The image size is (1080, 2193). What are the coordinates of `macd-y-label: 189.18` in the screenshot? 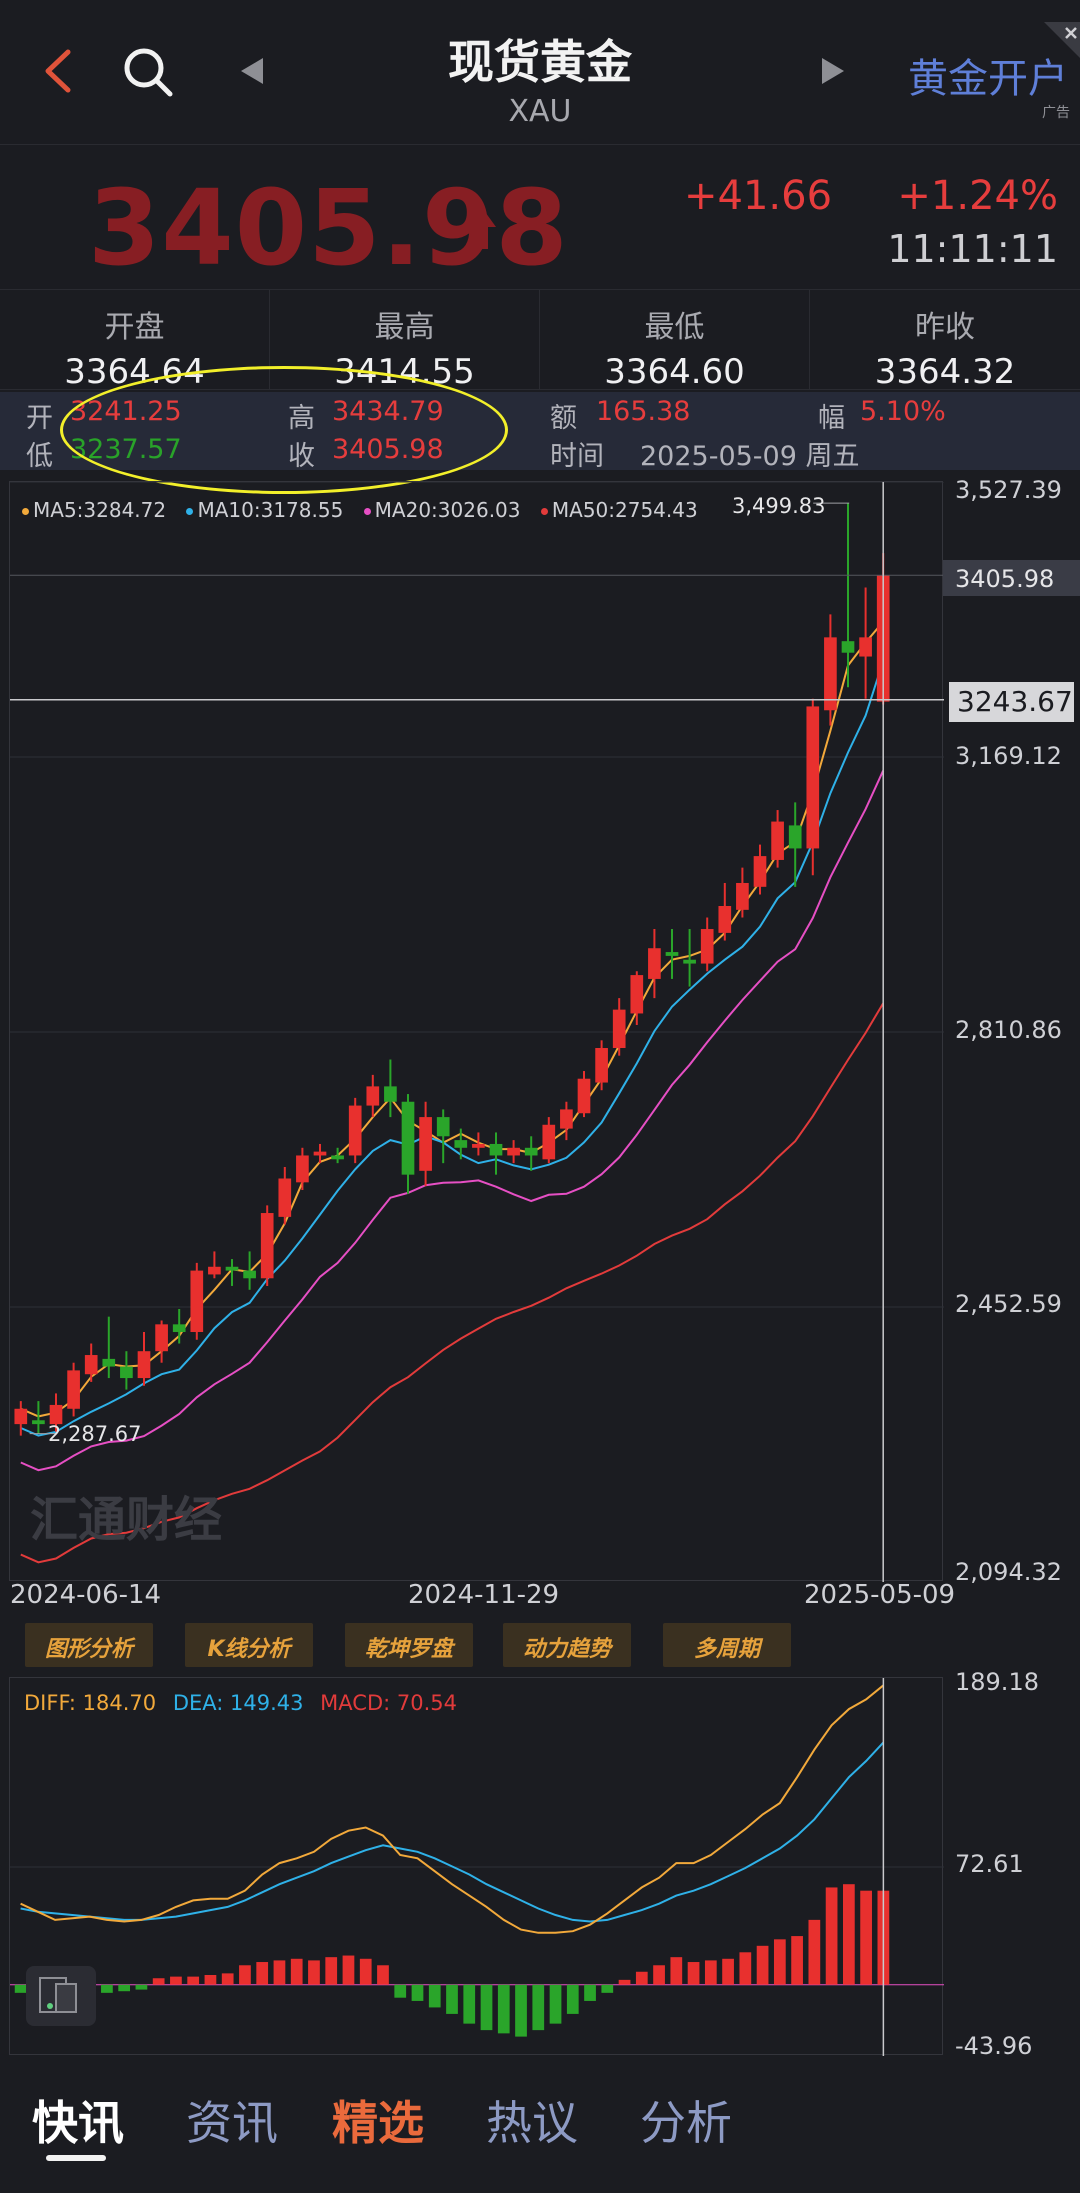 It's located at (997, 1682).